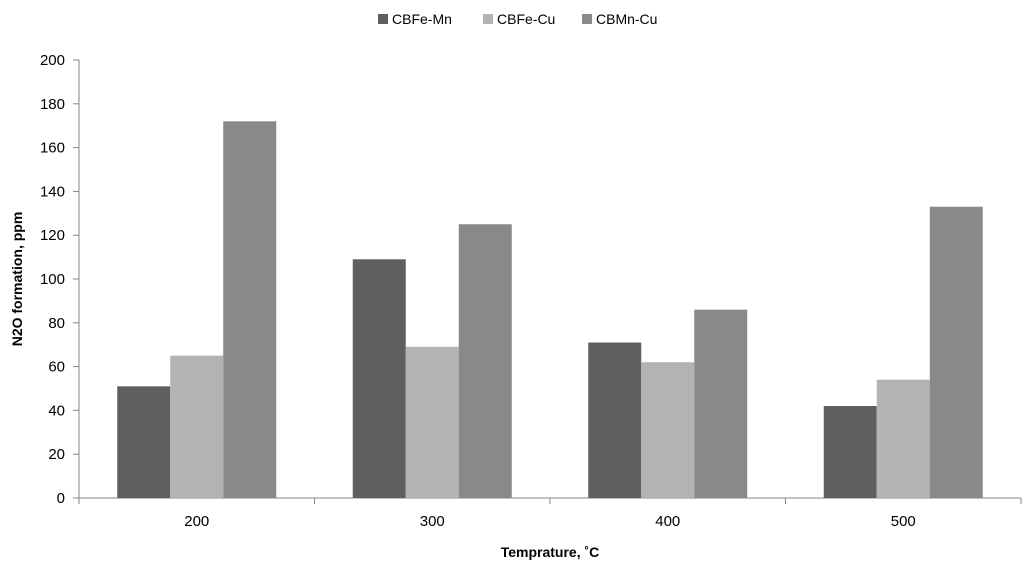 The height and width of the screenshot is (569, 1034). What do you see at coordinates (587, 19) in the screenshot?
I see `legend-swatch-cbmn-cu` at bounding box center [587, 19].